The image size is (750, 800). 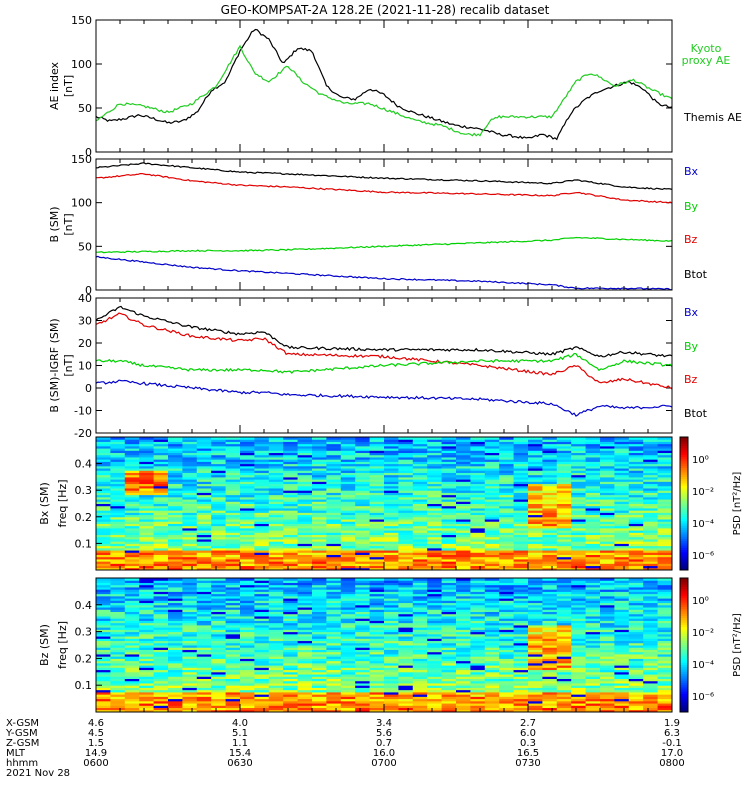 I want to click on colorbar-cell, so click(x=684, y=476).